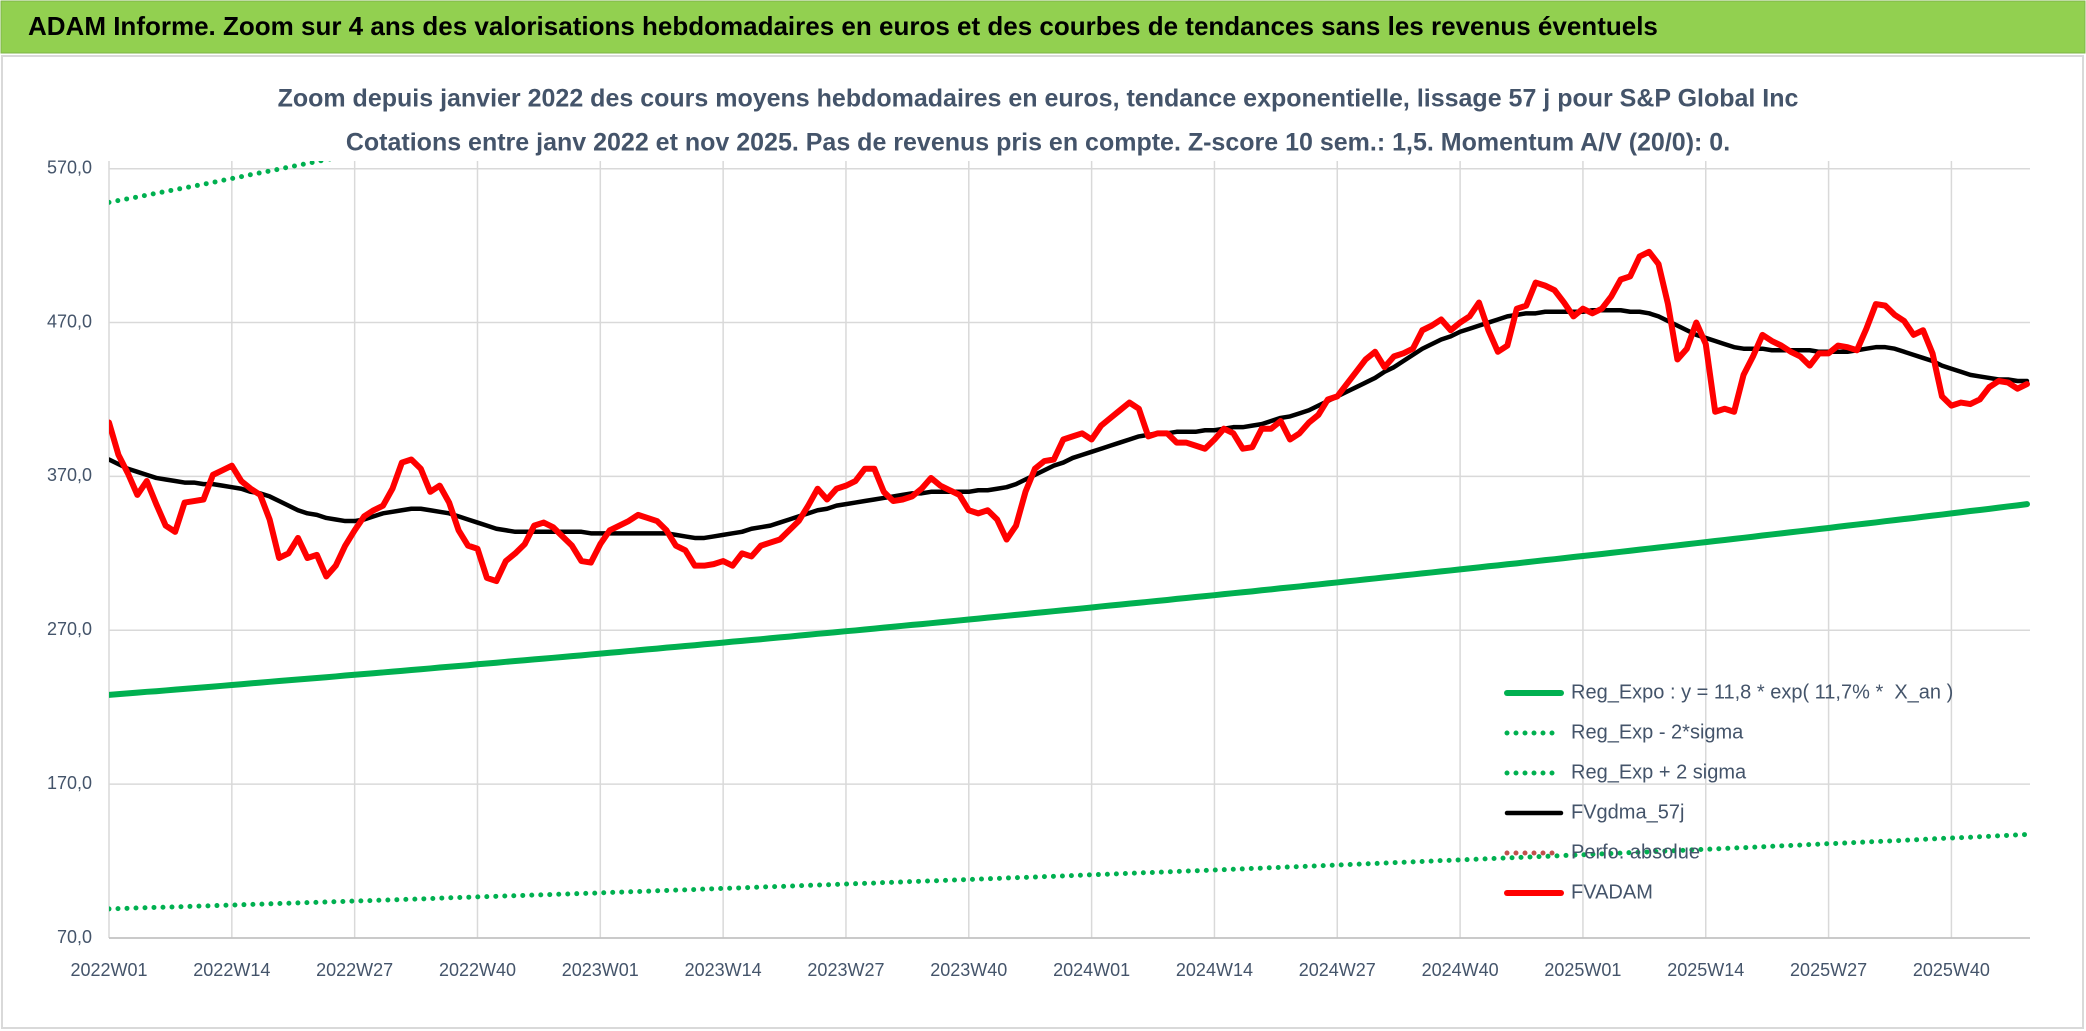  What do you see at coordinates (845, 970) in the screenshot?
I see `x-tick-label: 2023W27` at bounding box center [845, 970].